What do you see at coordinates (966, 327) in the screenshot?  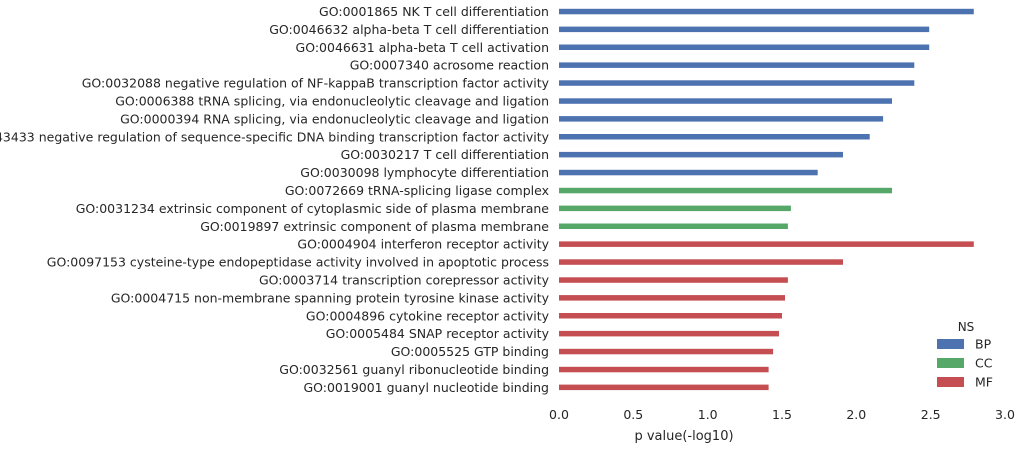 I see `legend-title: NS` at bounding box center [966, 327].